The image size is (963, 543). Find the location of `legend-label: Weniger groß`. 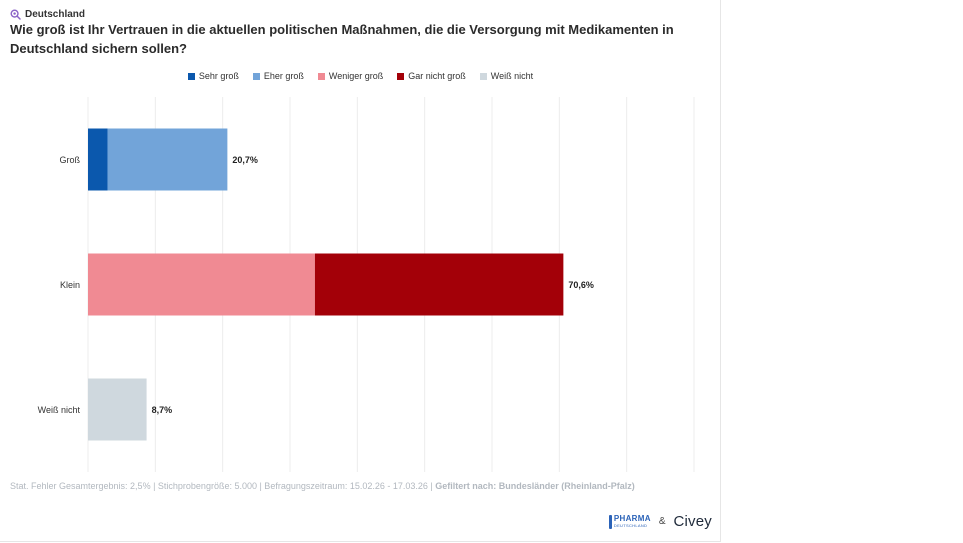

legend-label: Weniger groß is located at coordinates (356, 76).